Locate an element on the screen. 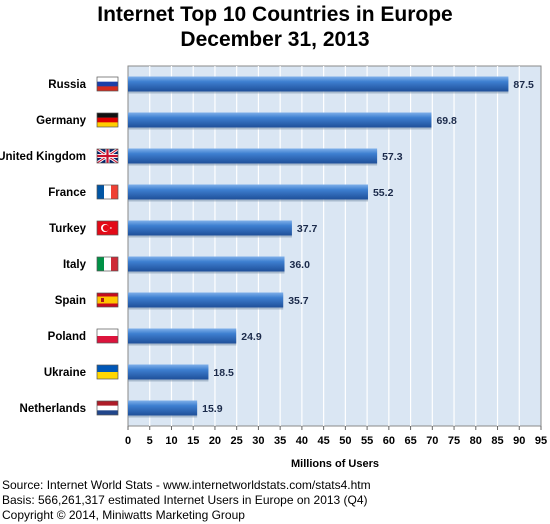 The width and height of the screenshot is (550, 524). data-label: 69.8 is located at coordinates (446, 121).